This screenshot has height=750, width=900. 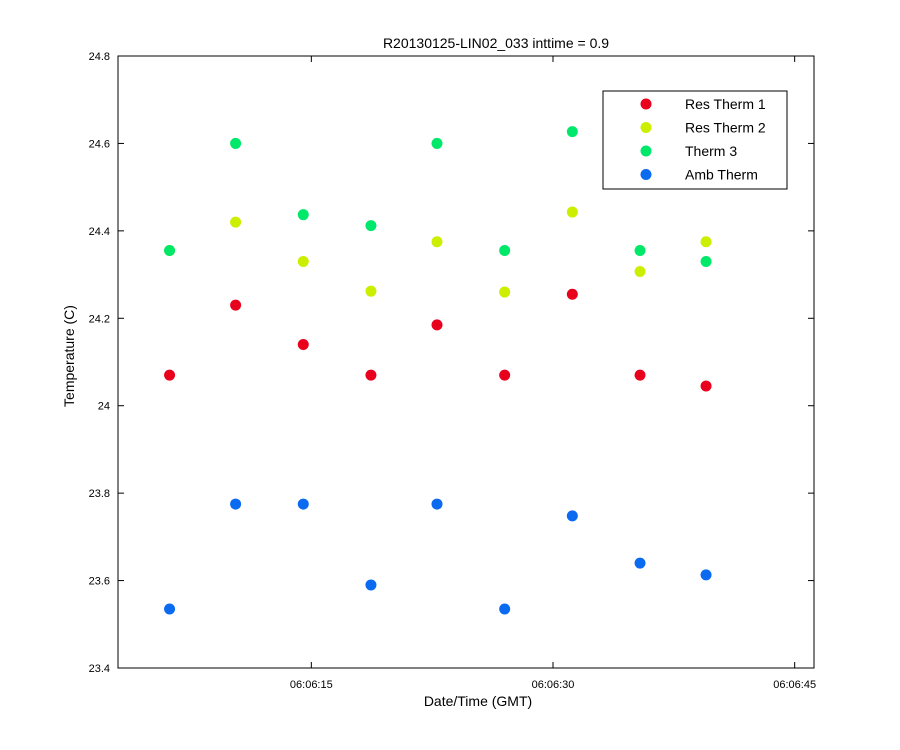 I want to click on legend-box, so click(x=695, y=140).